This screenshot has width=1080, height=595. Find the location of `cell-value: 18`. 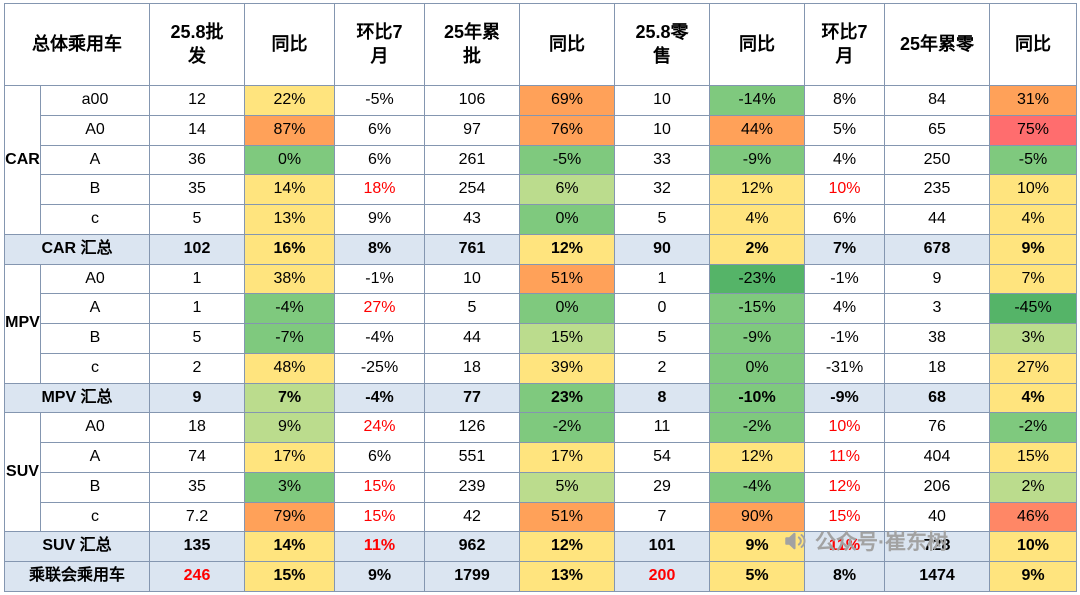

cell-value: 18 is located at coordinates (472, 368).